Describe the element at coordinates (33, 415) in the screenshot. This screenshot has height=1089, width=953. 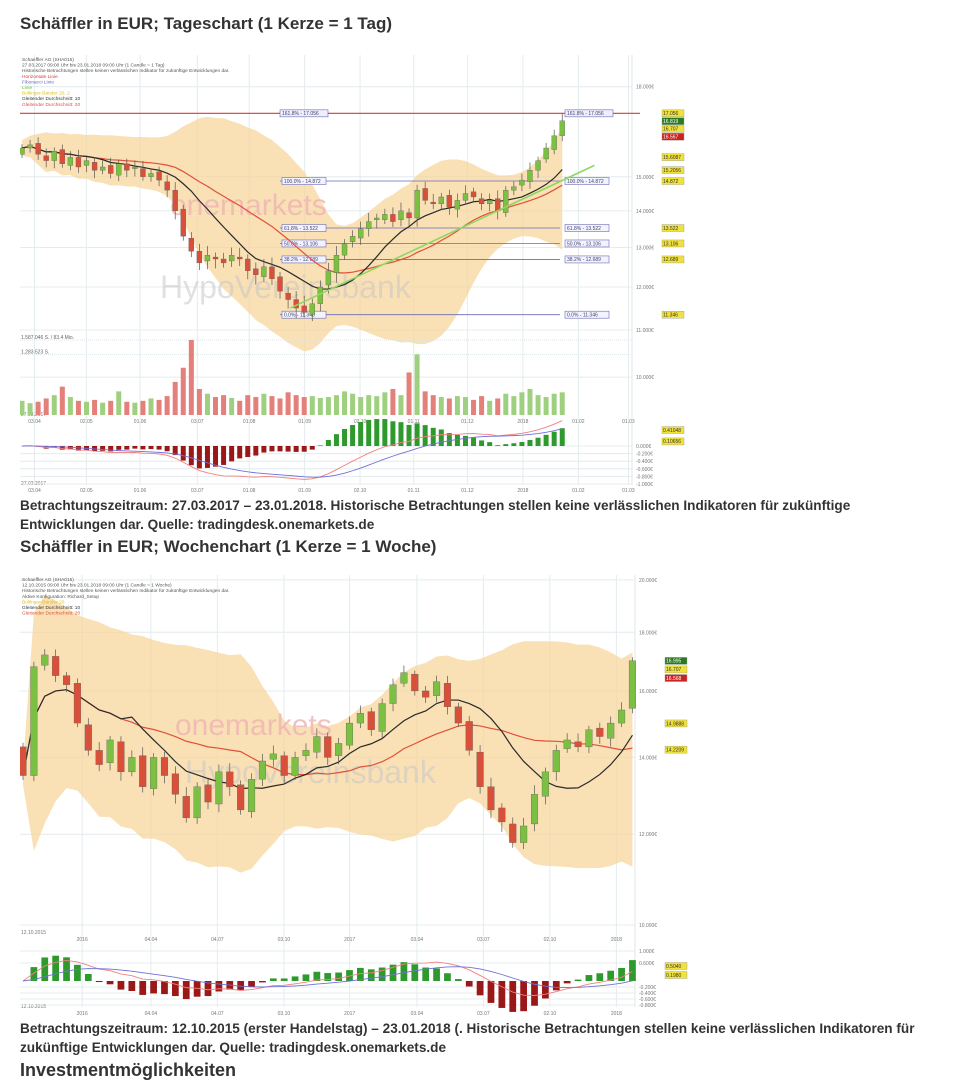
I see `start-date-label: 27.03.2017` at that location.